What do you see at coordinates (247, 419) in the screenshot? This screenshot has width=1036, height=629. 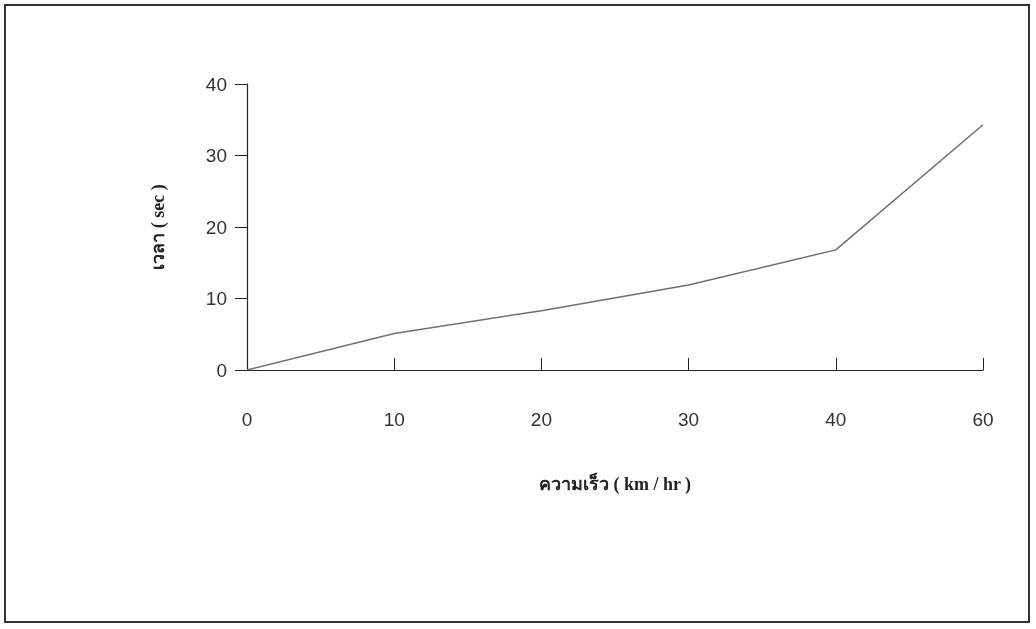 I see `x-tick-label: 0` at bounding box center [247, 419].